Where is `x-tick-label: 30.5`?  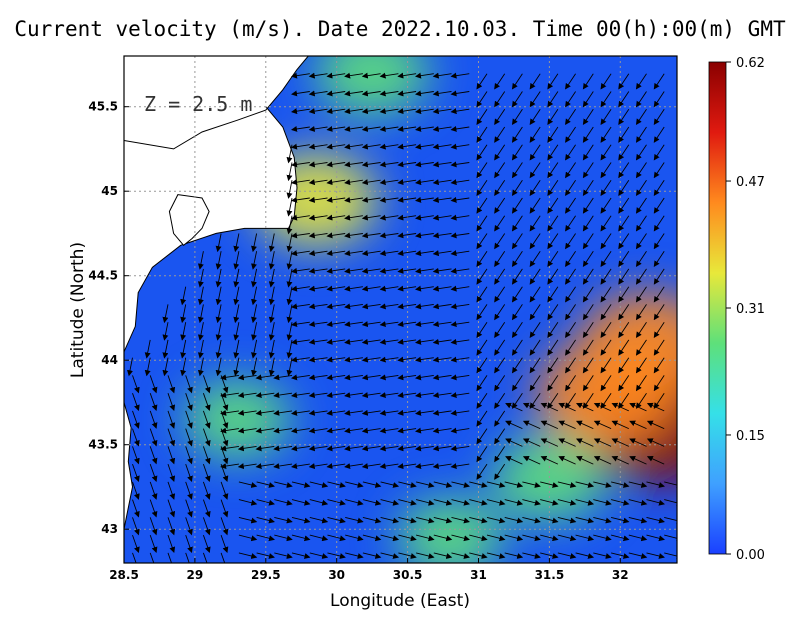
x-tick-label: 30.5 is located at coordinates (408, 575).